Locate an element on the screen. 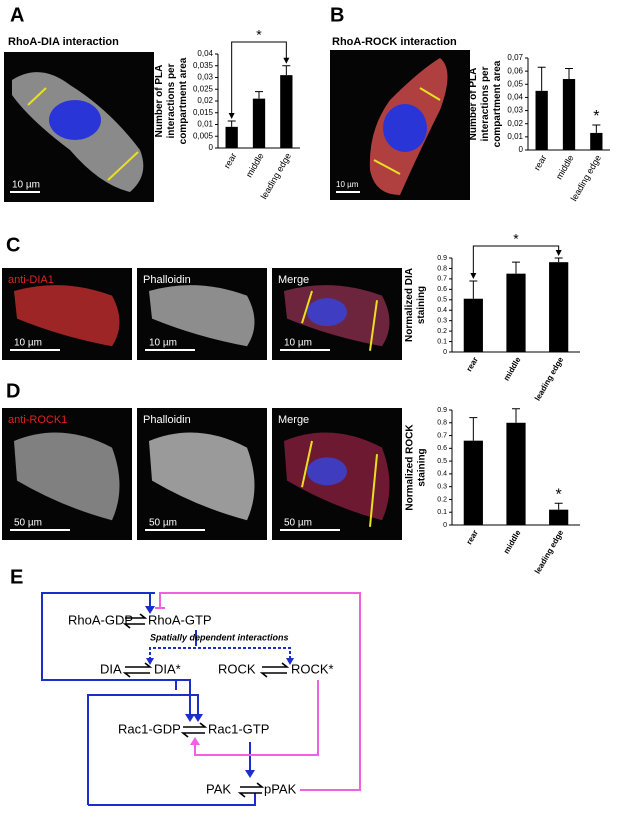  y-tick-label: 0,07 is located at coordinates (515, 57).